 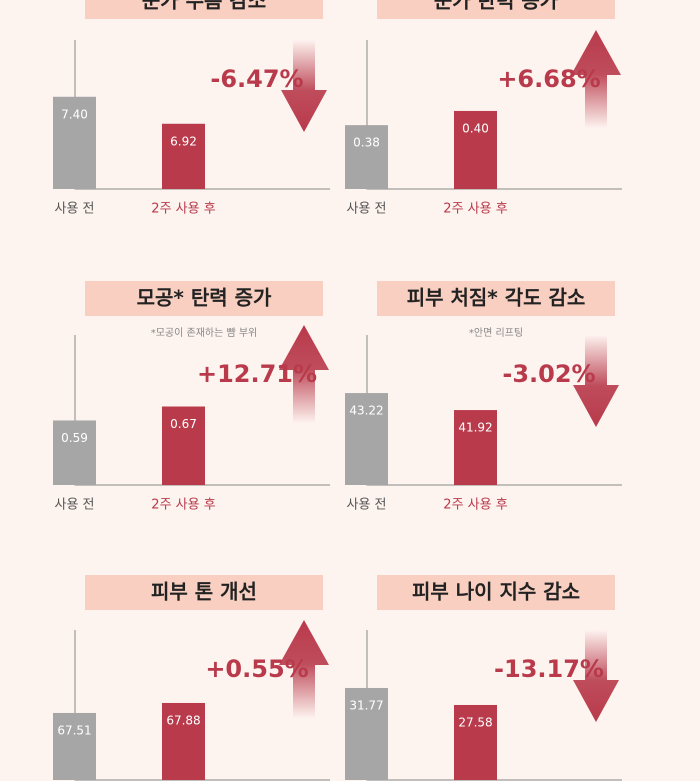 I want to click on chart-title: 모공* 탄력 증가, so click(x=204, y=298).